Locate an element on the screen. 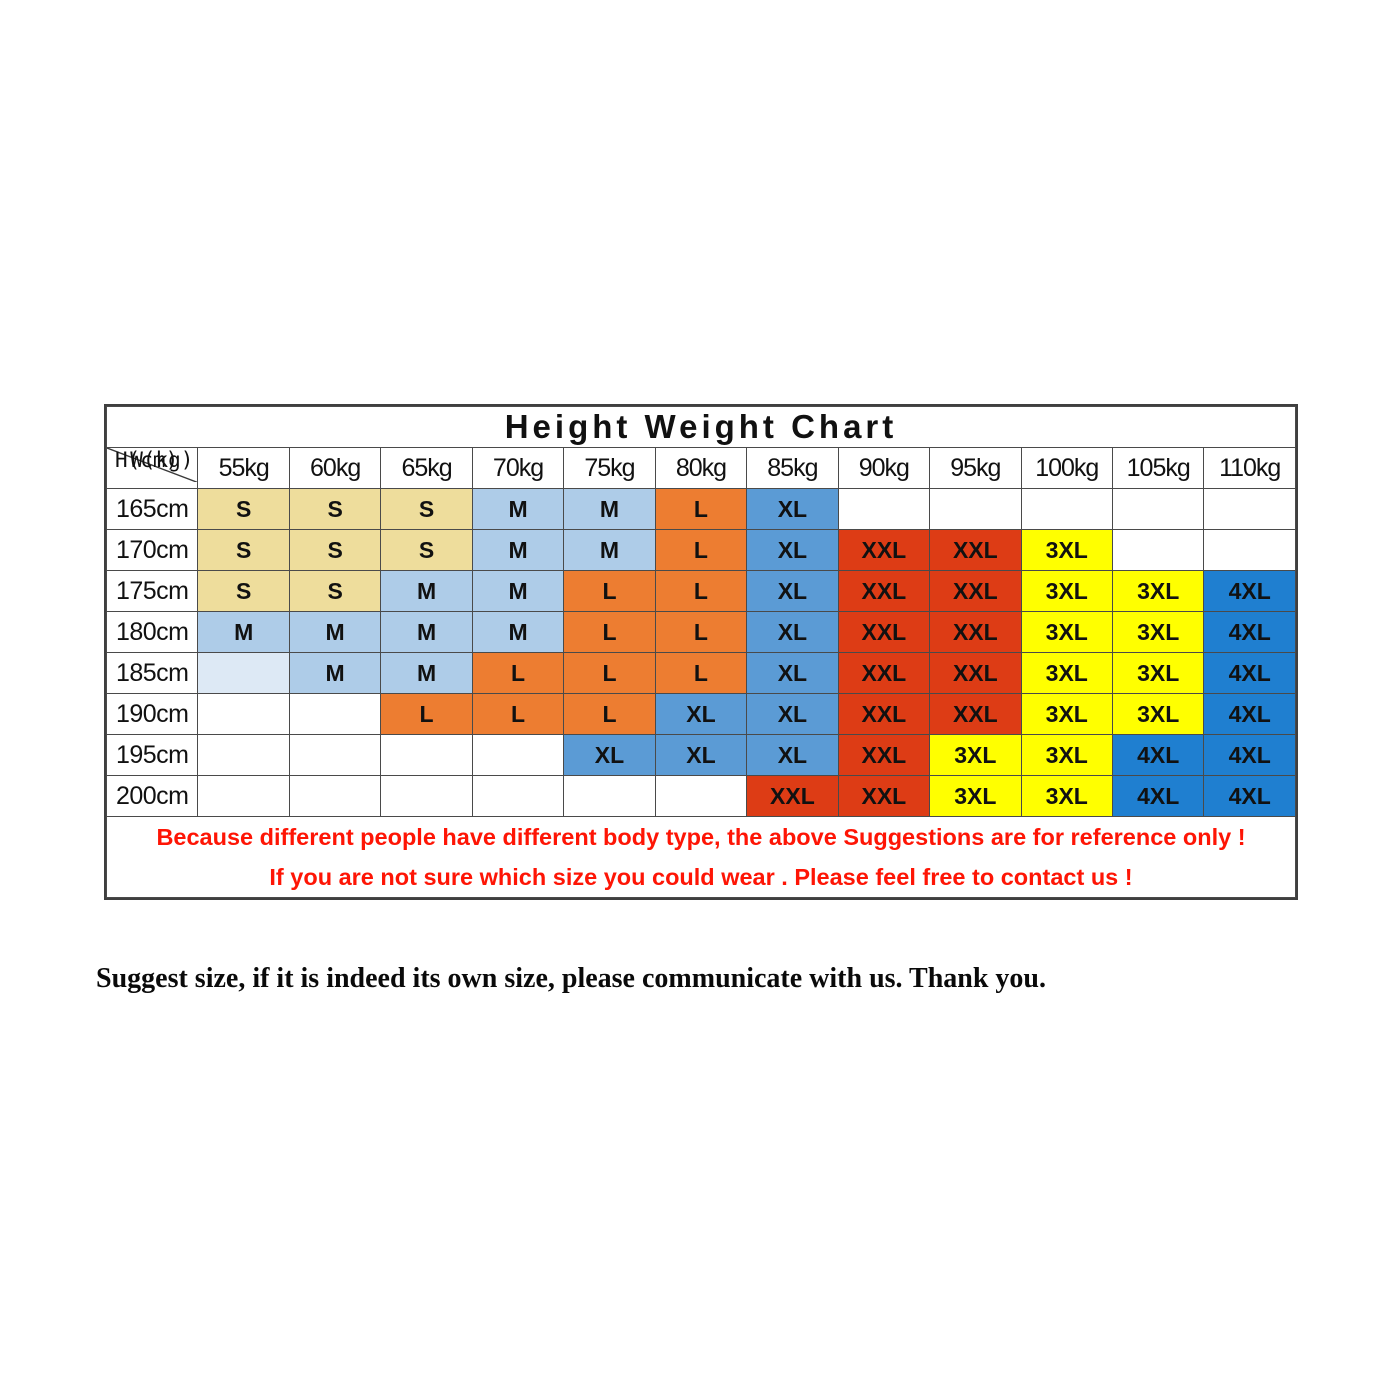 This screenshot has width=1400, height=1400. size-cell-175cm-110kg: 4XL is located at coordinates (1249, 591).